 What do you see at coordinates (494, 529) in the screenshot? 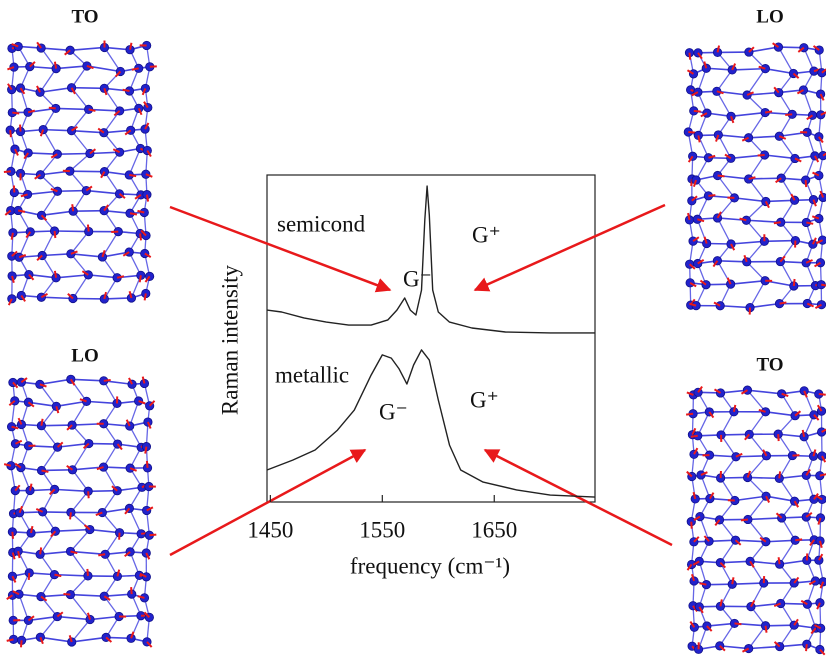
I see `x-tick-label: 1650` at bounding box center [494, 529].